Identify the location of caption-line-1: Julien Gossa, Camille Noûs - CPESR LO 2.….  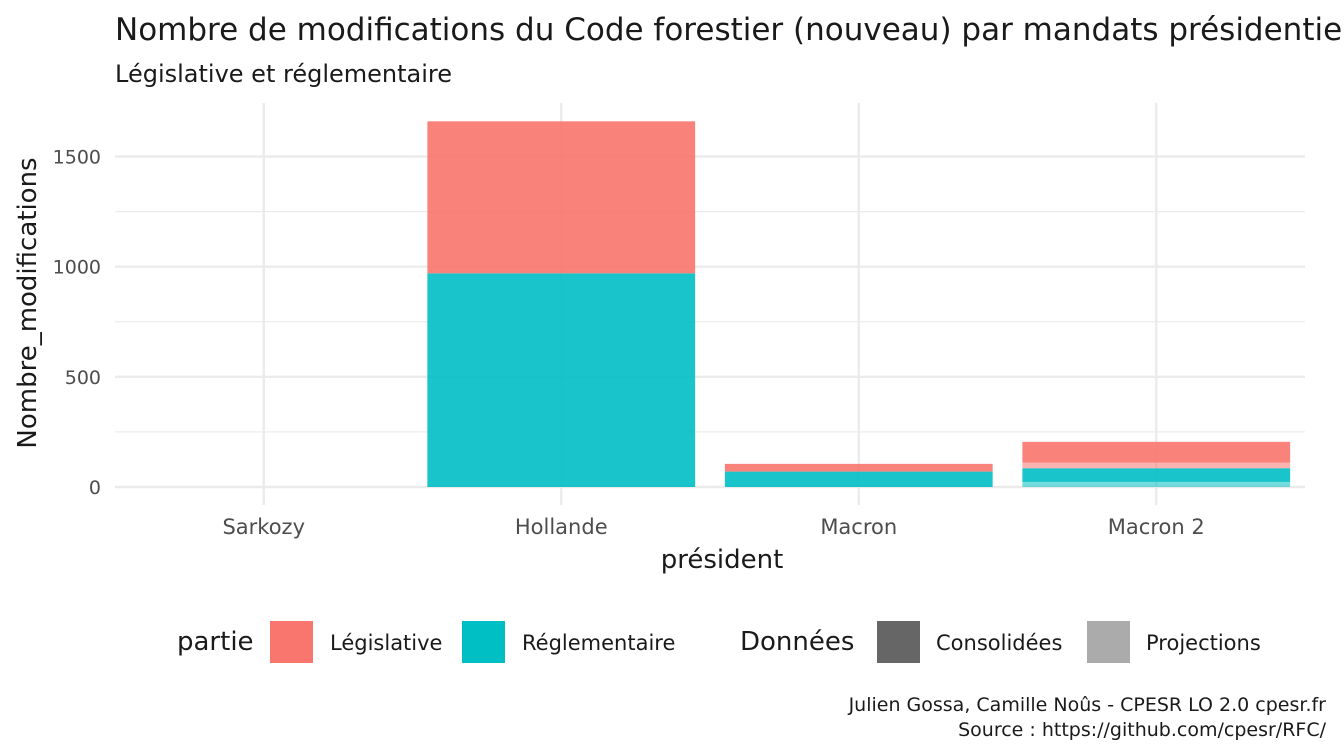
(1087, 705).